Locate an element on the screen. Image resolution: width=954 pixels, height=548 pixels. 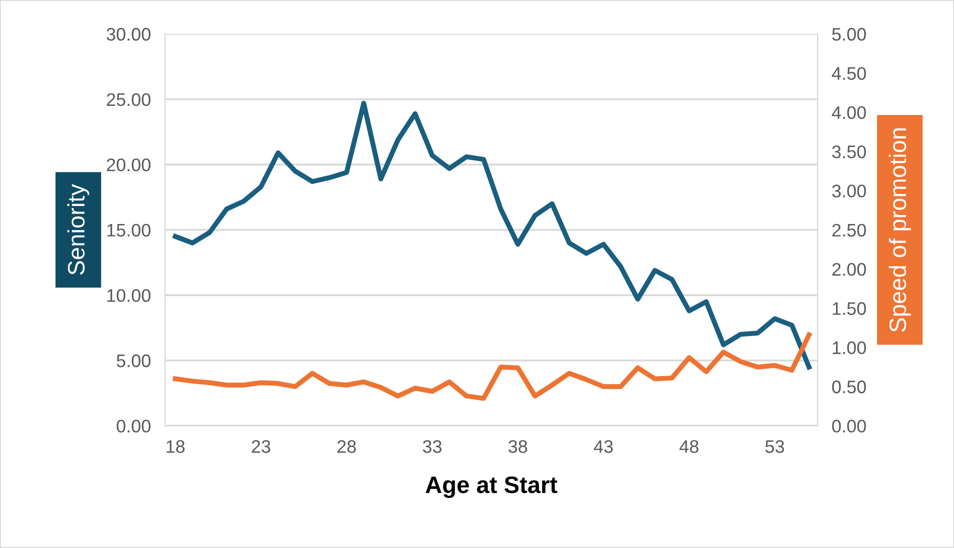
y2-tick-label: 4.00 is located at coordinates (849, 113).